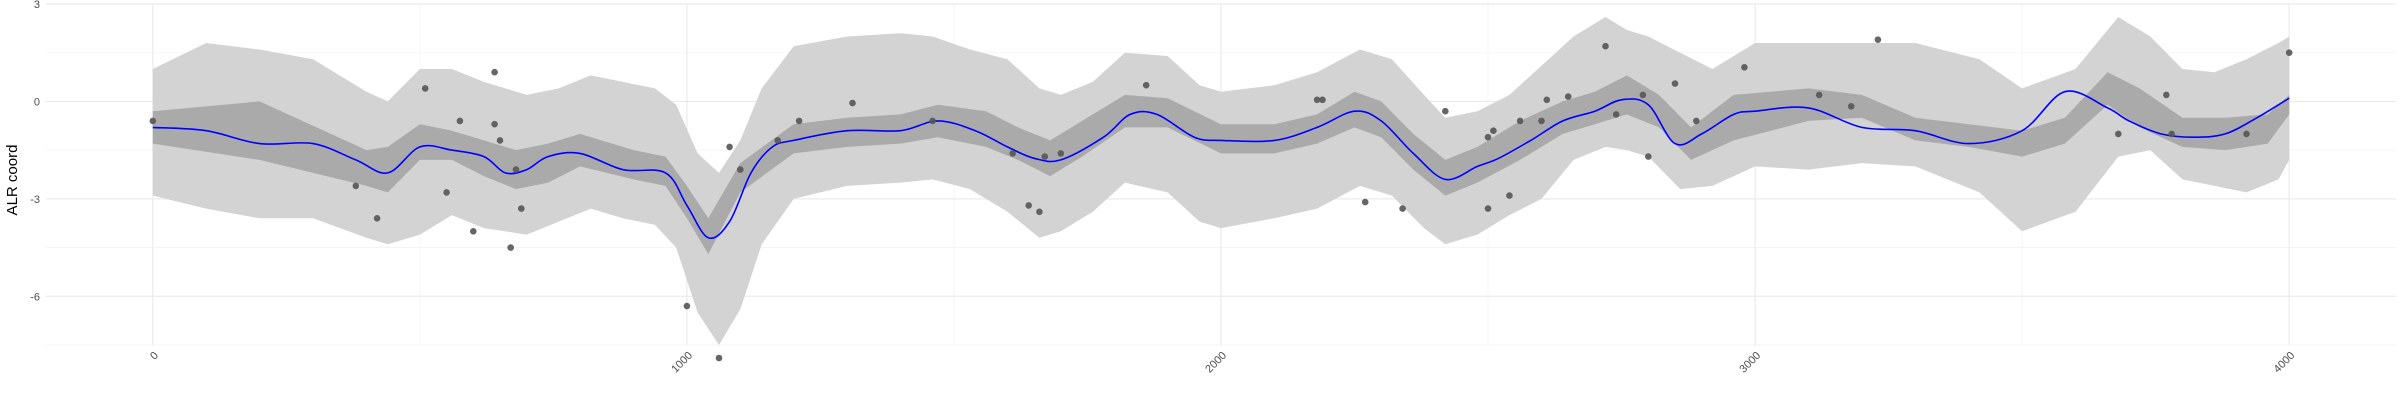 The width and height of the screenshot is (2400, 400). I want to click on y-tick-label: -3, so click(35, 200).